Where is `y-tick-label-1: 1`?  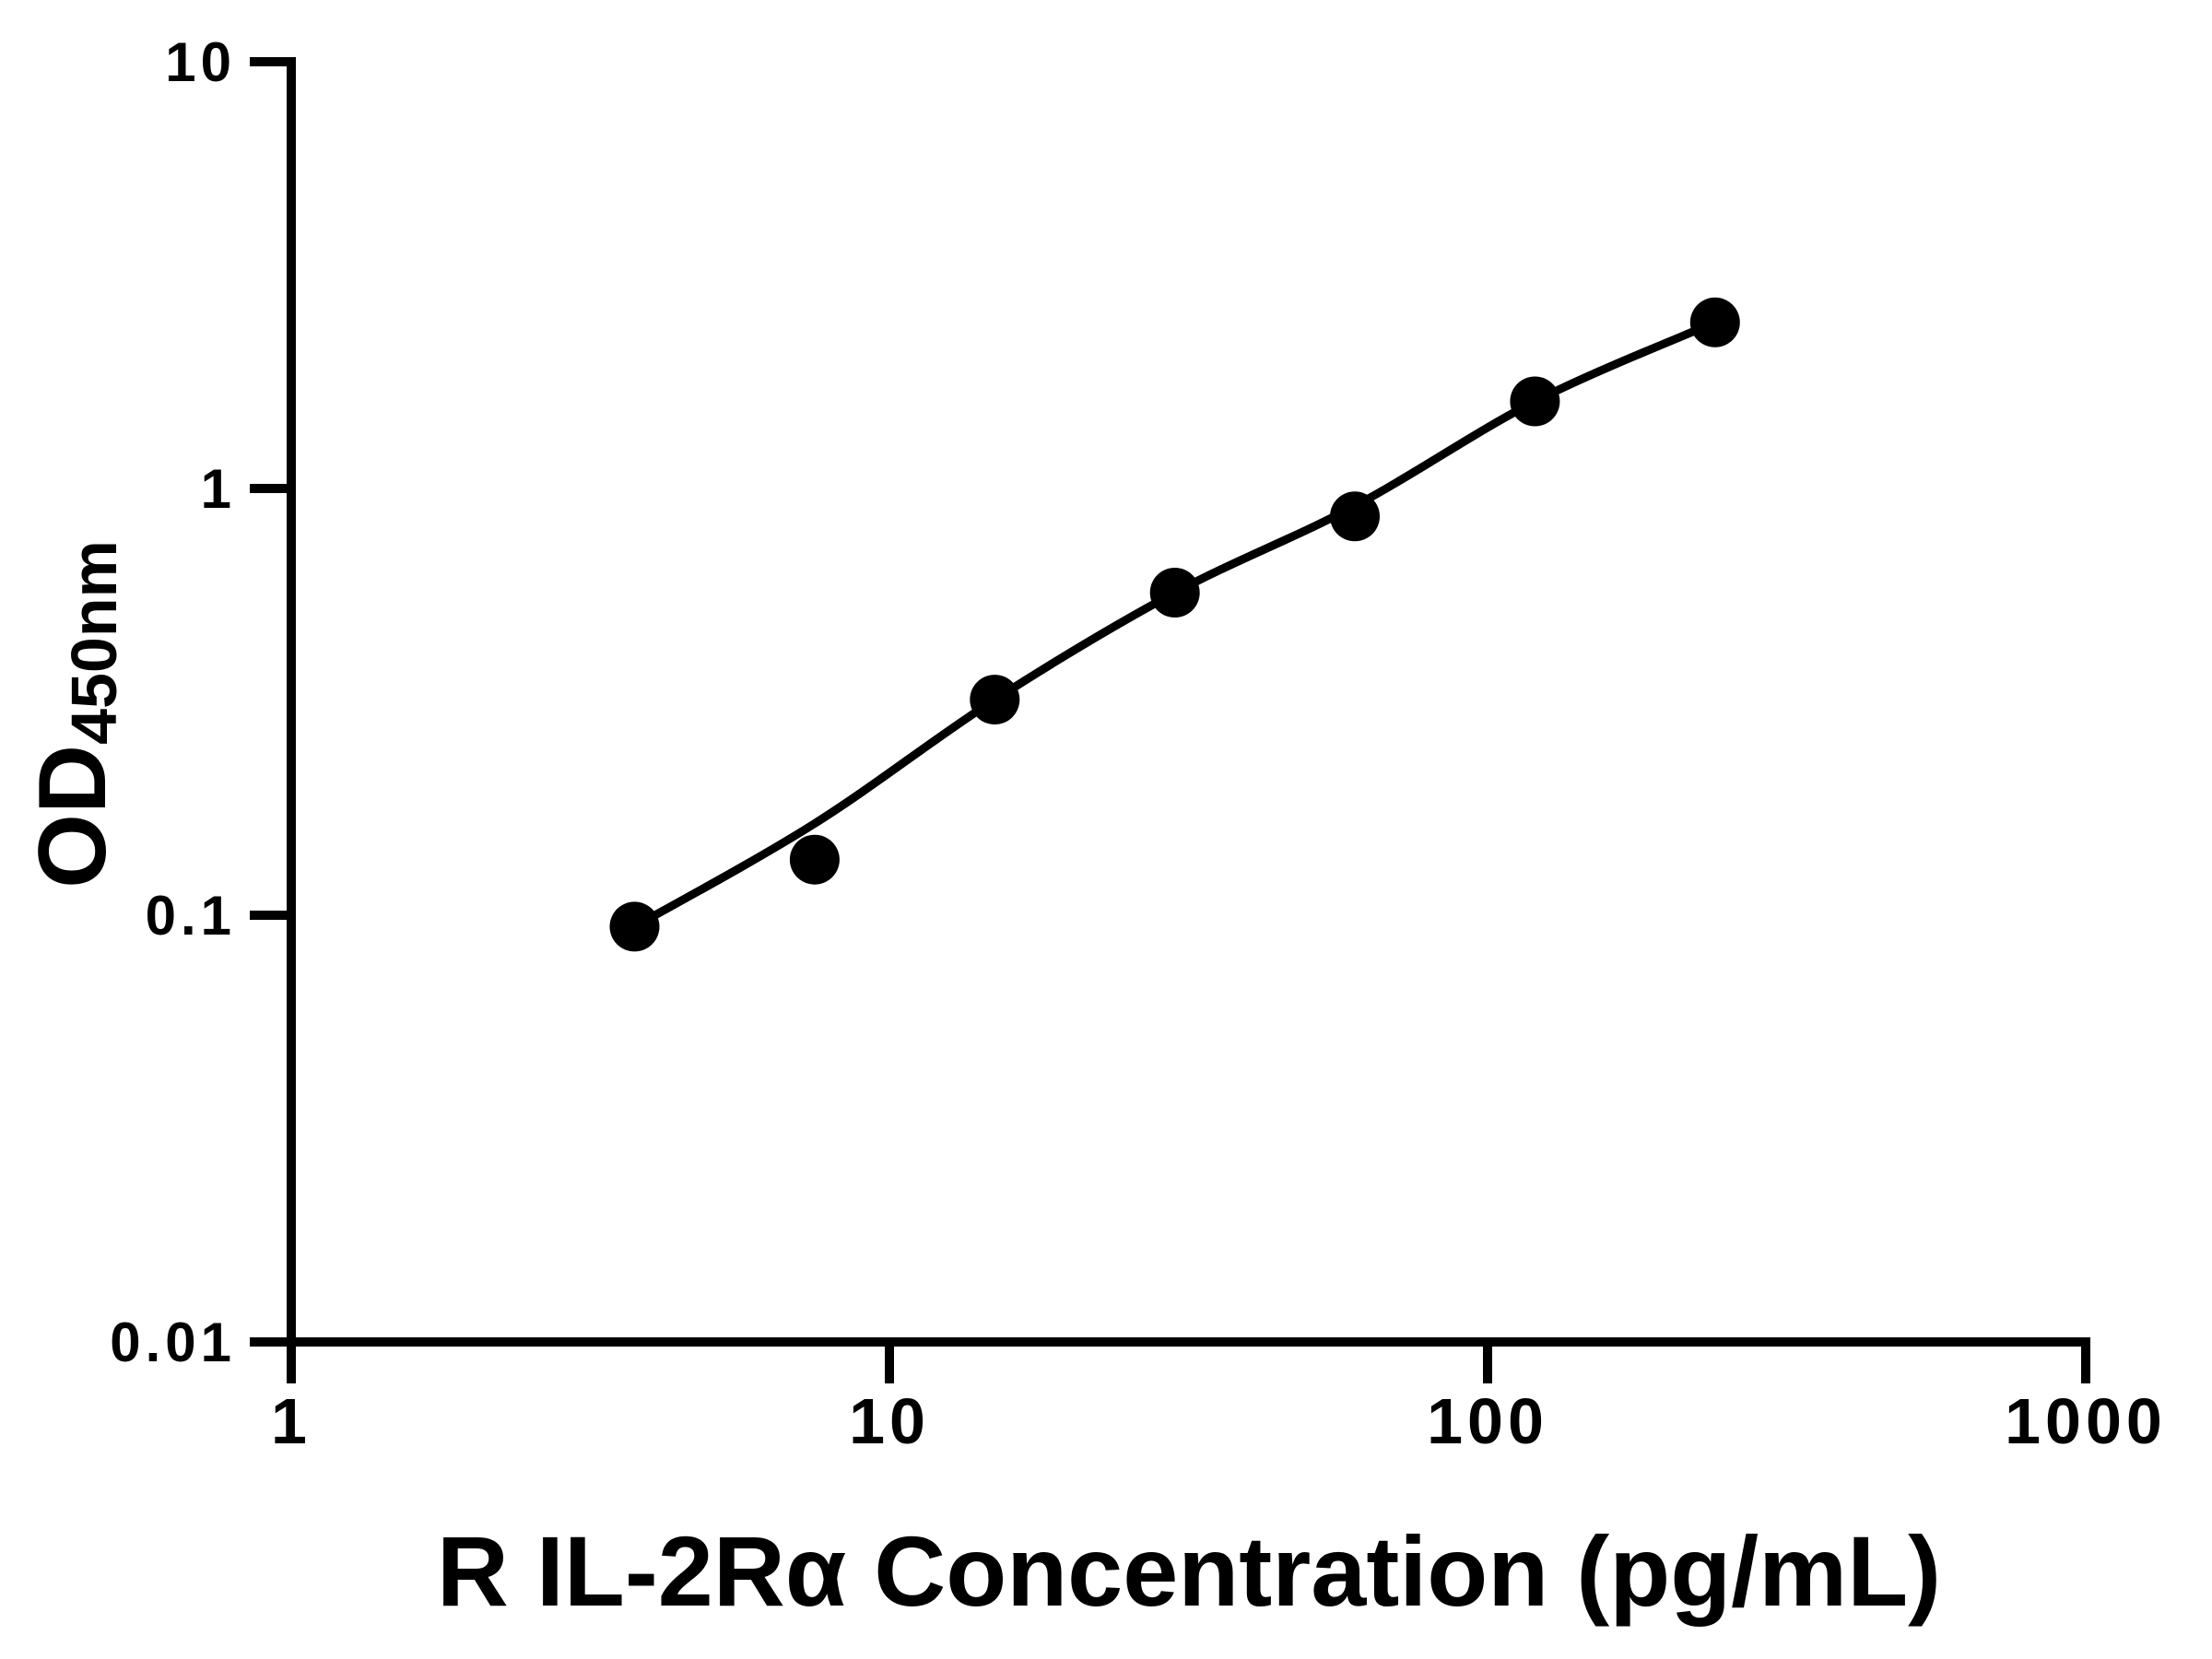 y-tick-label-1: 1 is located at coordinates (218, 489).